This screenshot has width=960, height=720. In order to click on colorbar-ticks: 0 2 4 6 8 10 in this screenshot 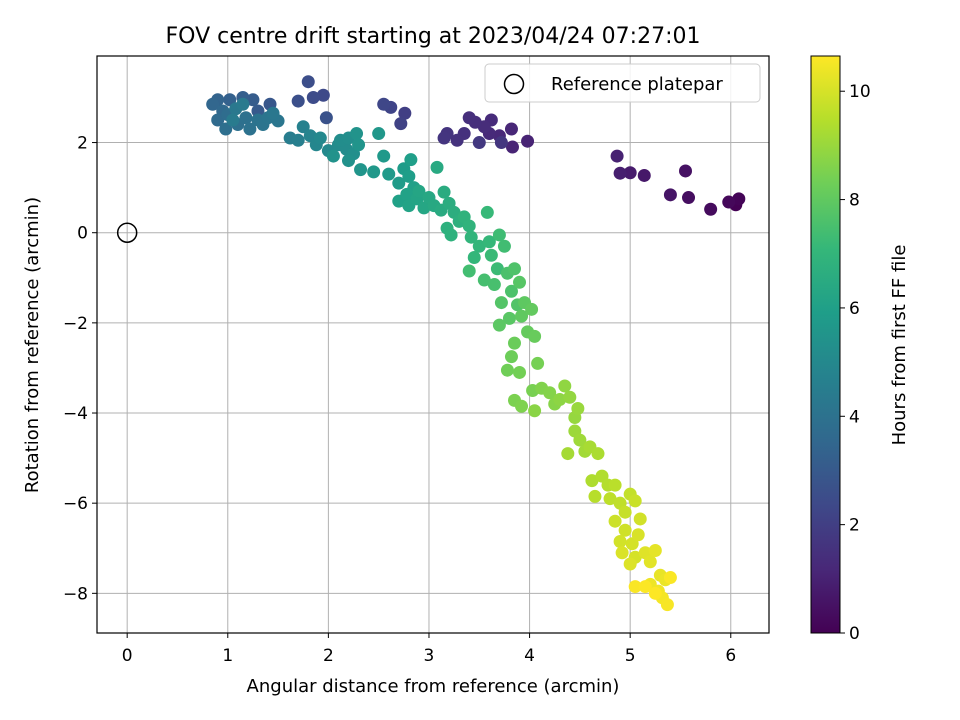, I will do `click(855, 363)`.